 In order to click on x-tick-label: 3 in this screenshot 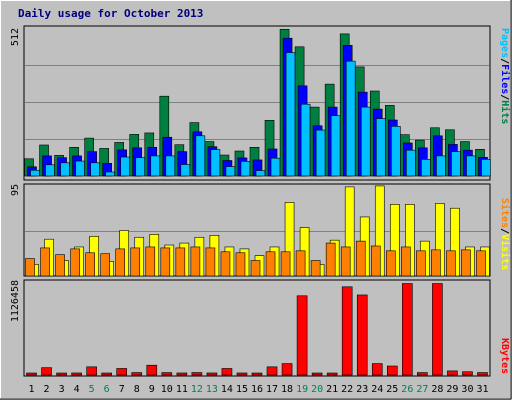, I will do `click(62, 389)`.